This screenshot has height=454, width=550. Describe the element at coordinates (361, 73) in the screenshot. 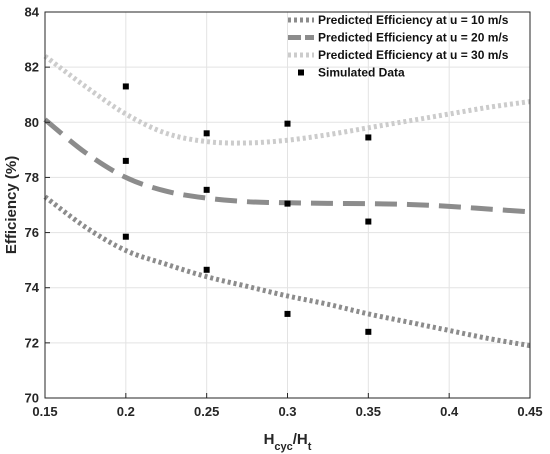

I see `legend-entry: Simulated Data` at that location.